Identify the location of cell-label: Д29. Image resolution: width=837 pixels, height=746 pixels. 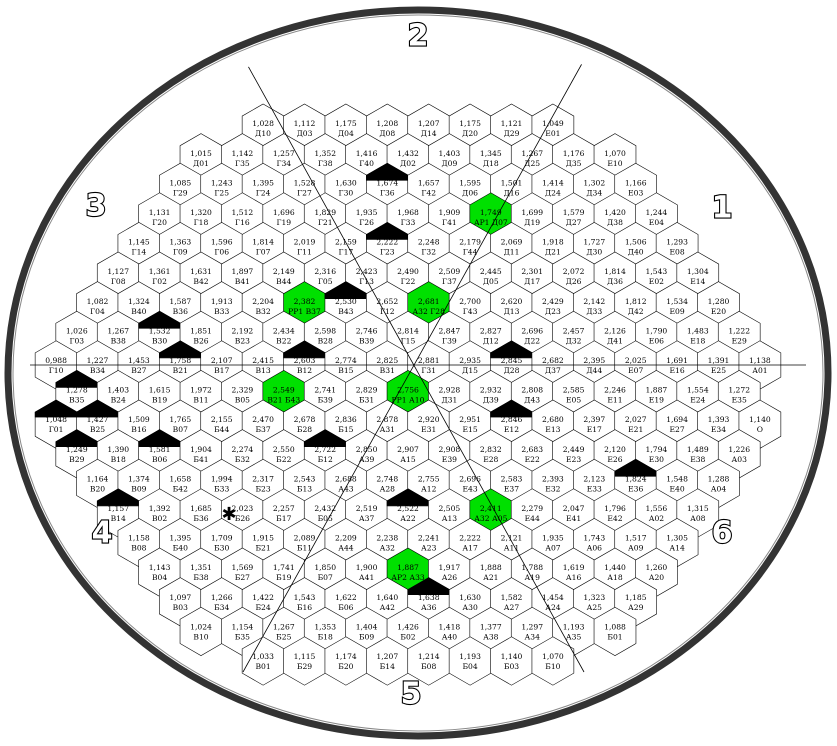
(512, 133).